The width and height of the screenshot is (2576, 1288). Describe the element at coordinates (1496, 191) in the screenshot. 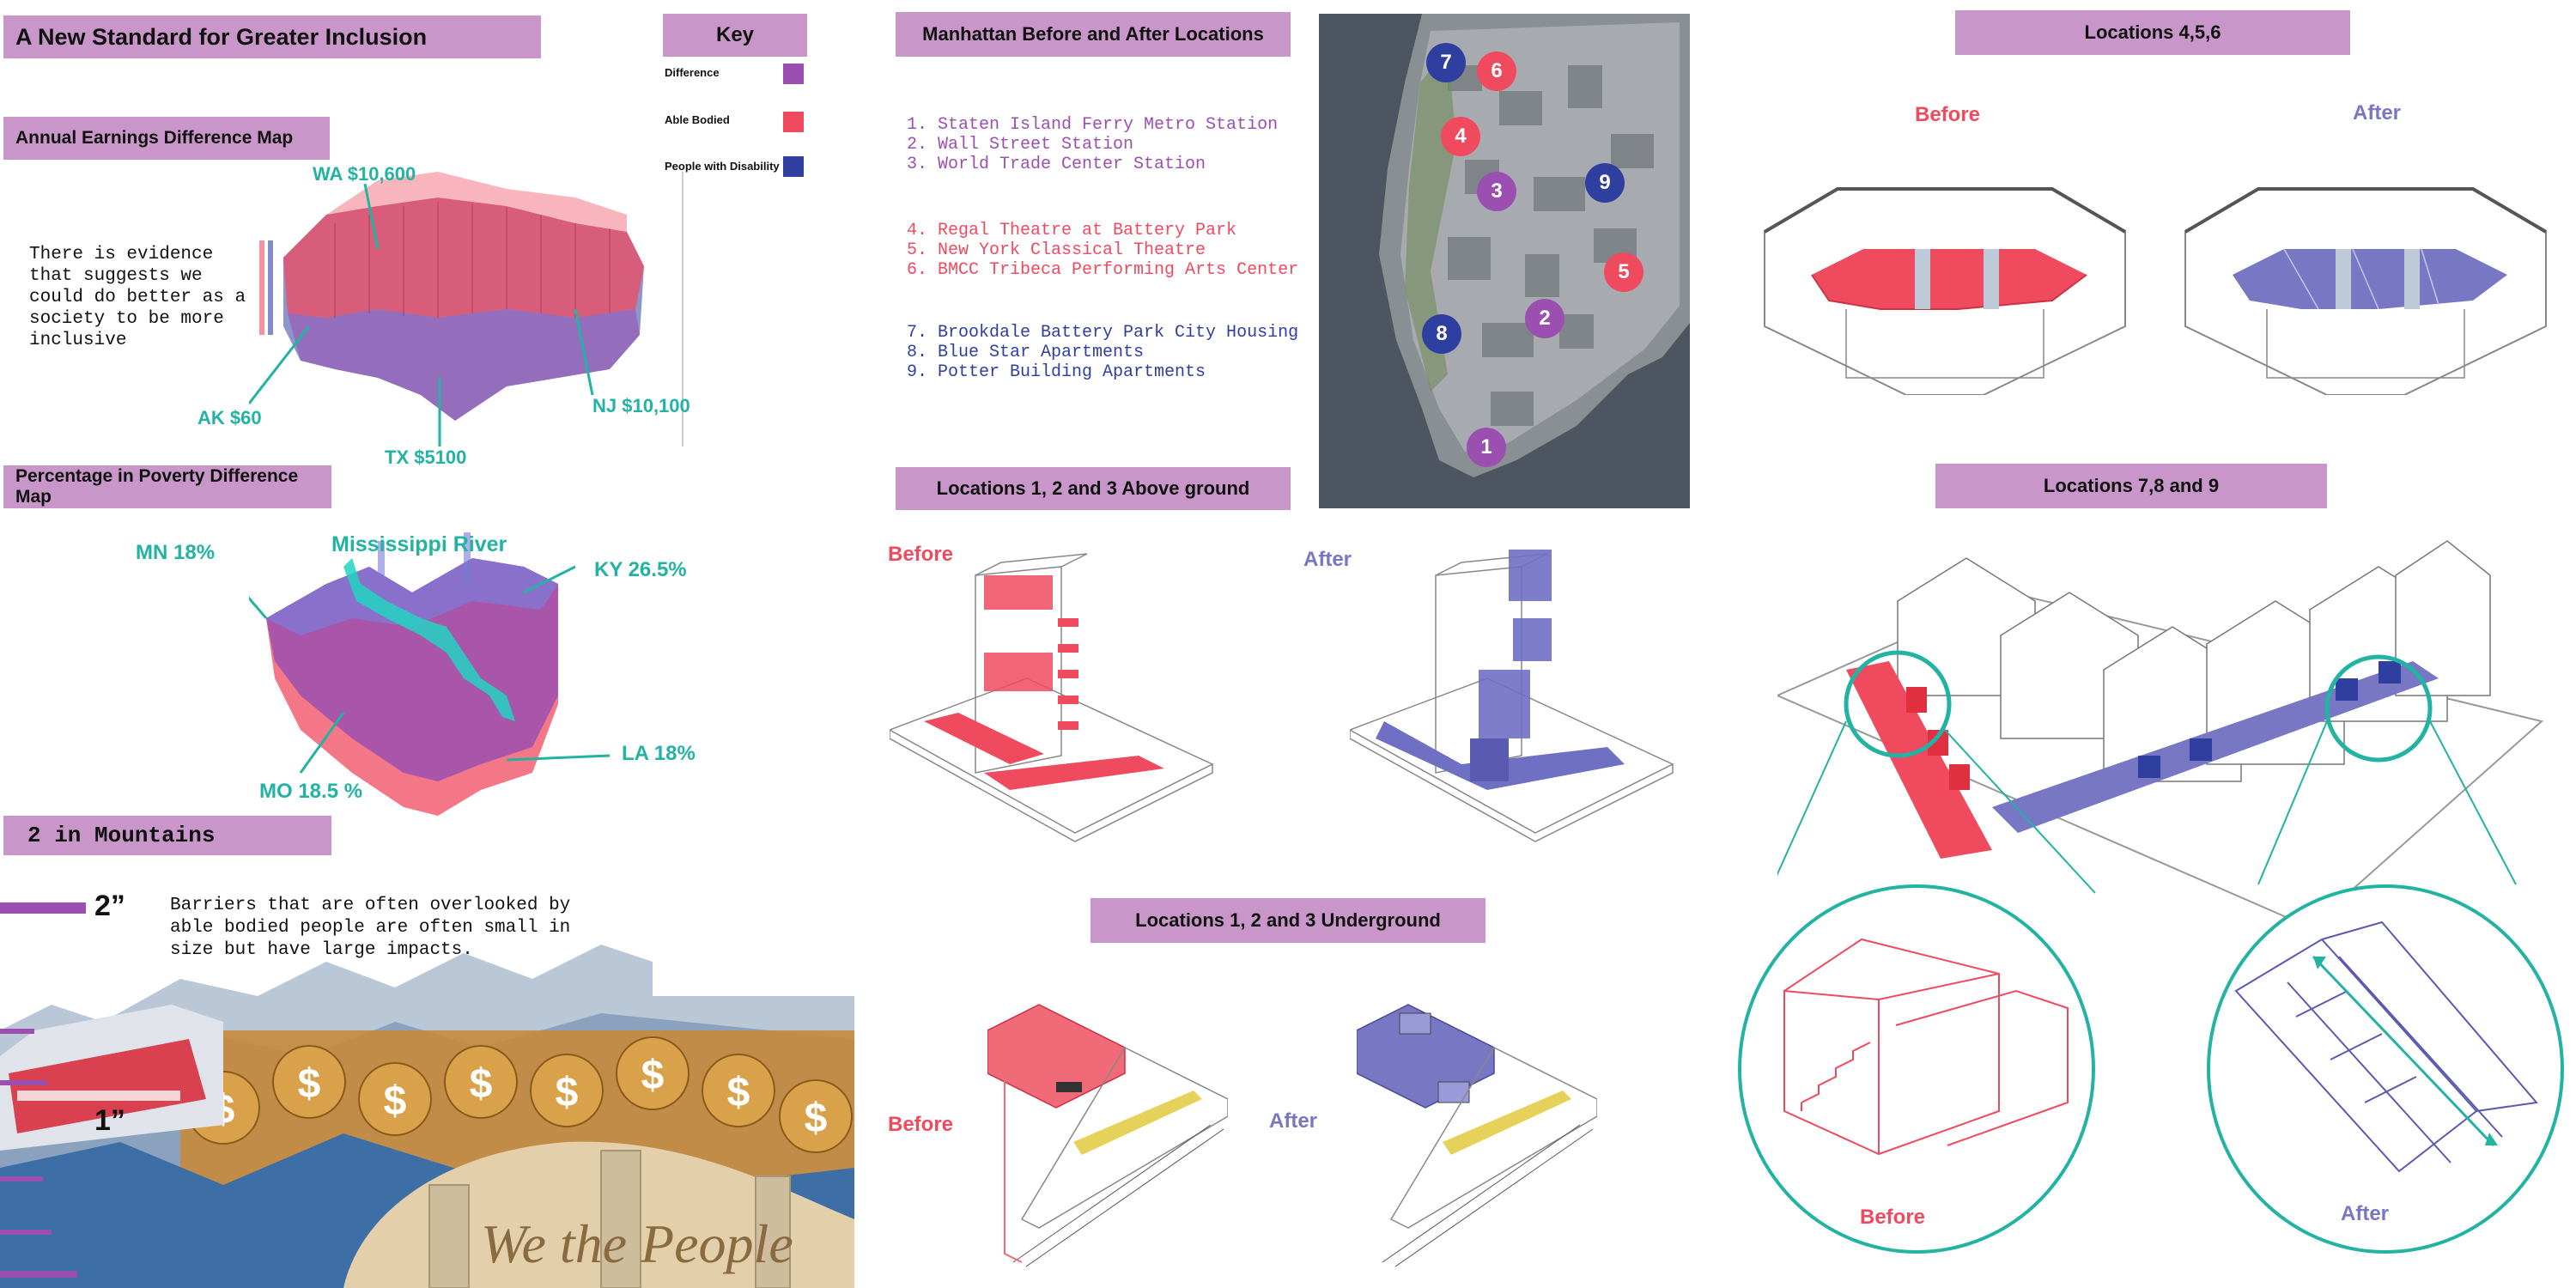

I see `map-pin-3: 3` at that location.